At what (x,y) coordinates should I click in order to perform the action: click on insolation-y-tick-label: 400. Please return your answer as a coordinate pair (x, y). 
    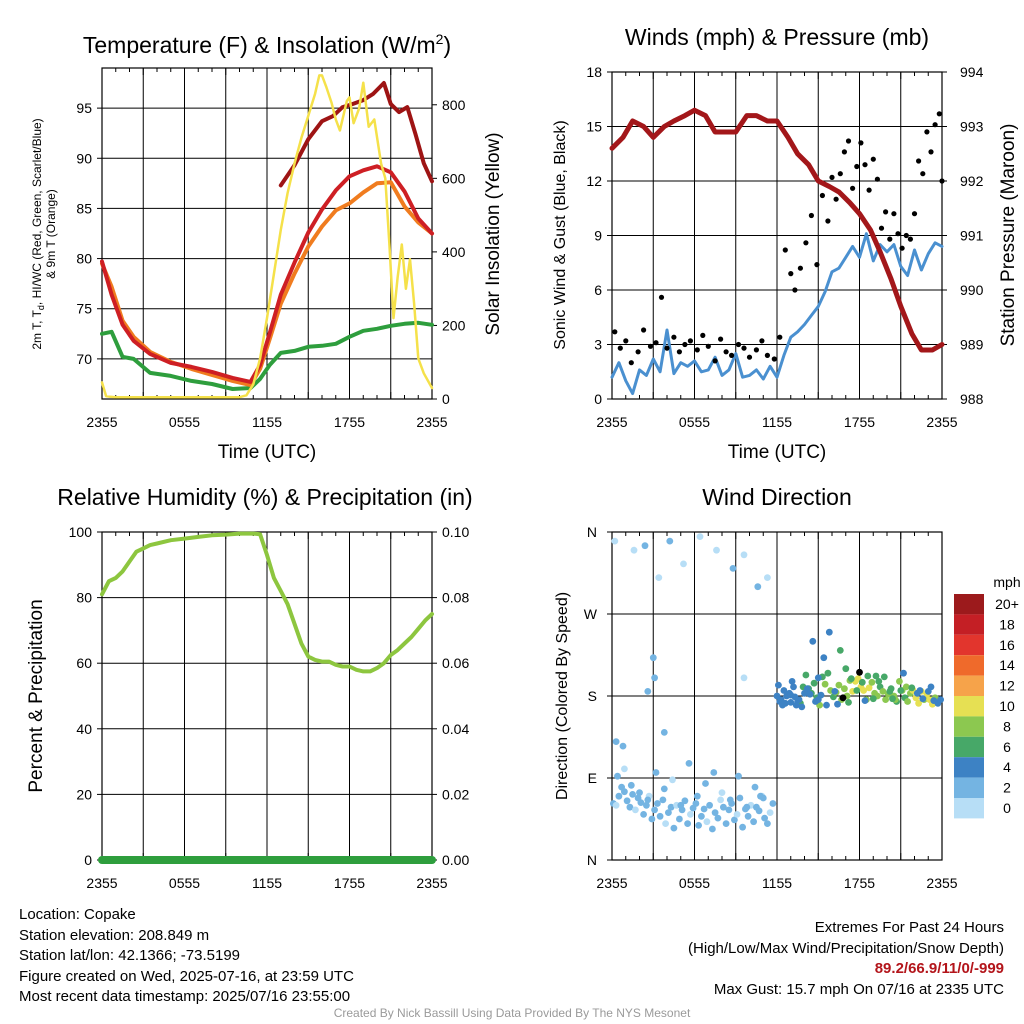
    Looking at the image, I should click on (454, 252).